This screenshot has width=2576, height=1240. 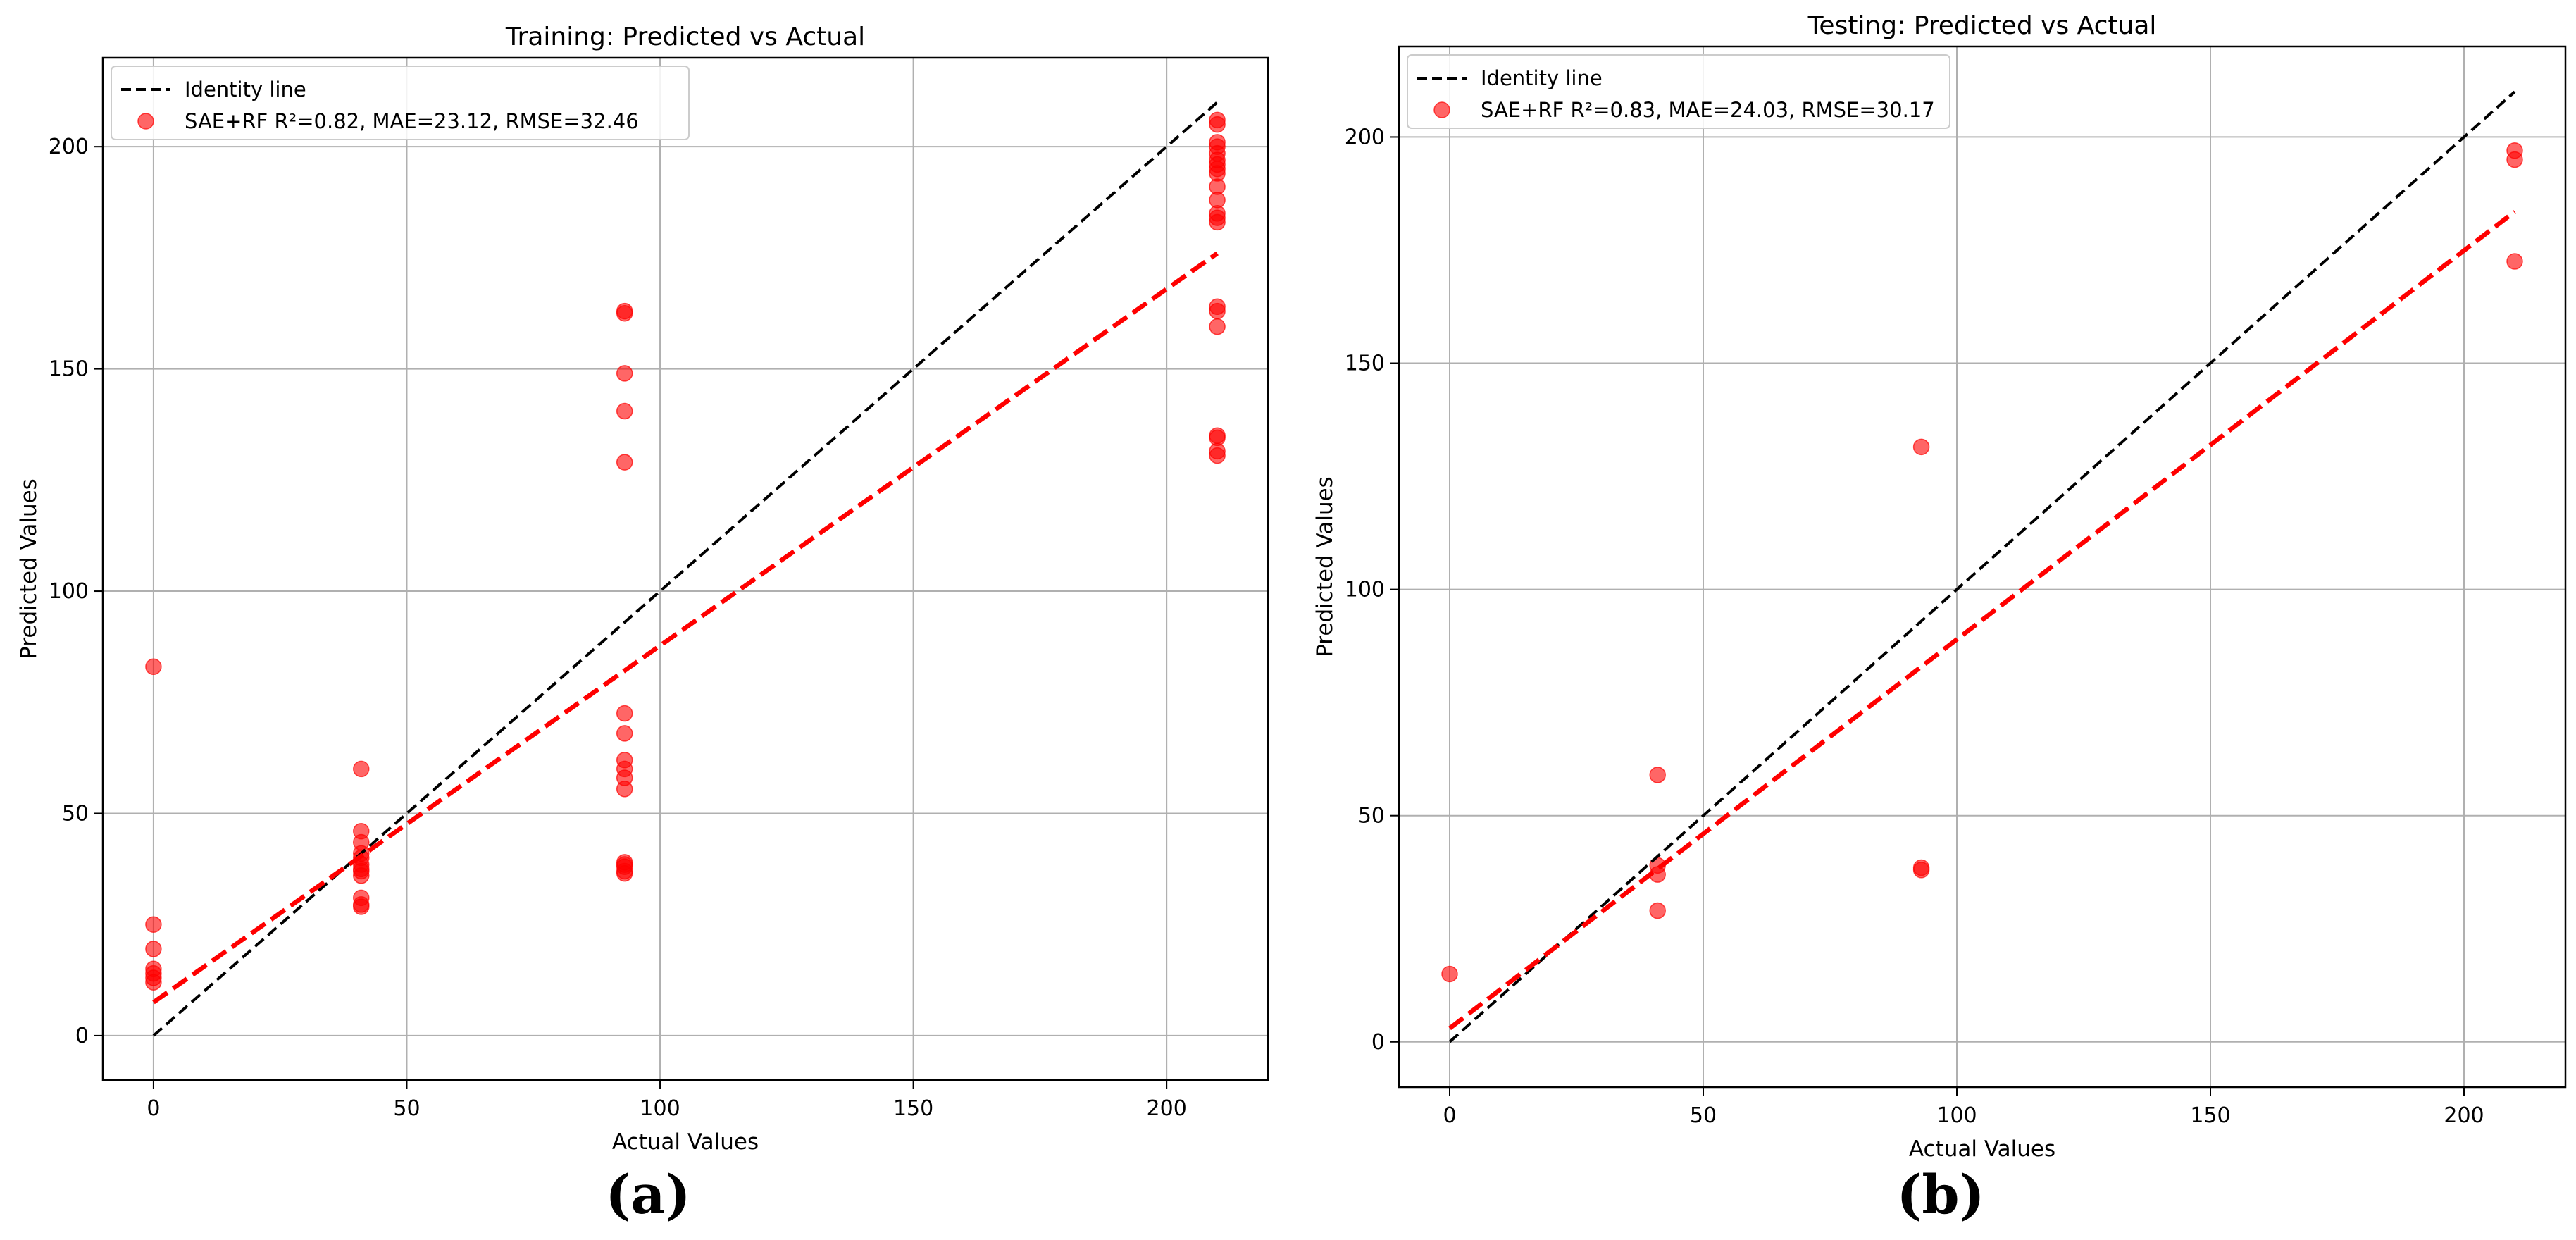 I want to click on legend-series-label: SAE+RF R²=0.83, MAE=24.03, RMSE=30.17, so click(x=1708, y=110).